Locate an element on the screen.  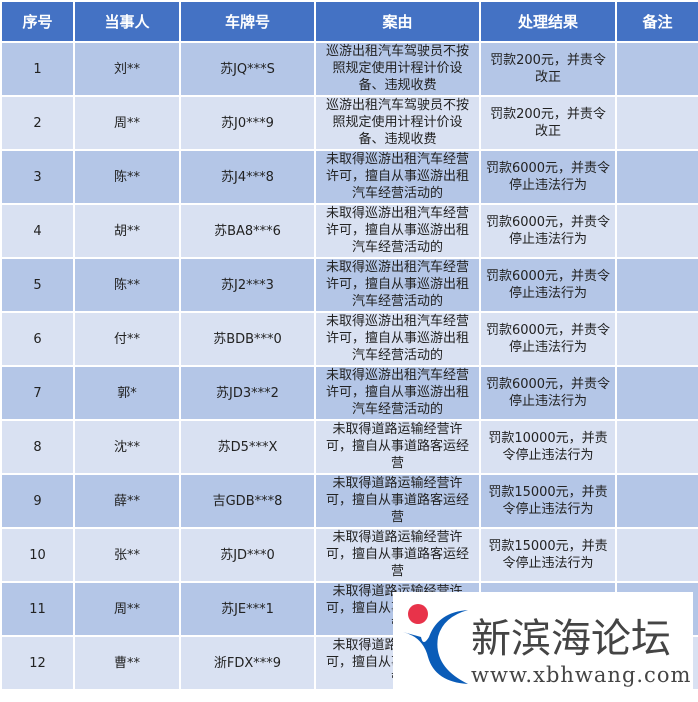
cell-no: 8 is located at coordinates (37, 447).